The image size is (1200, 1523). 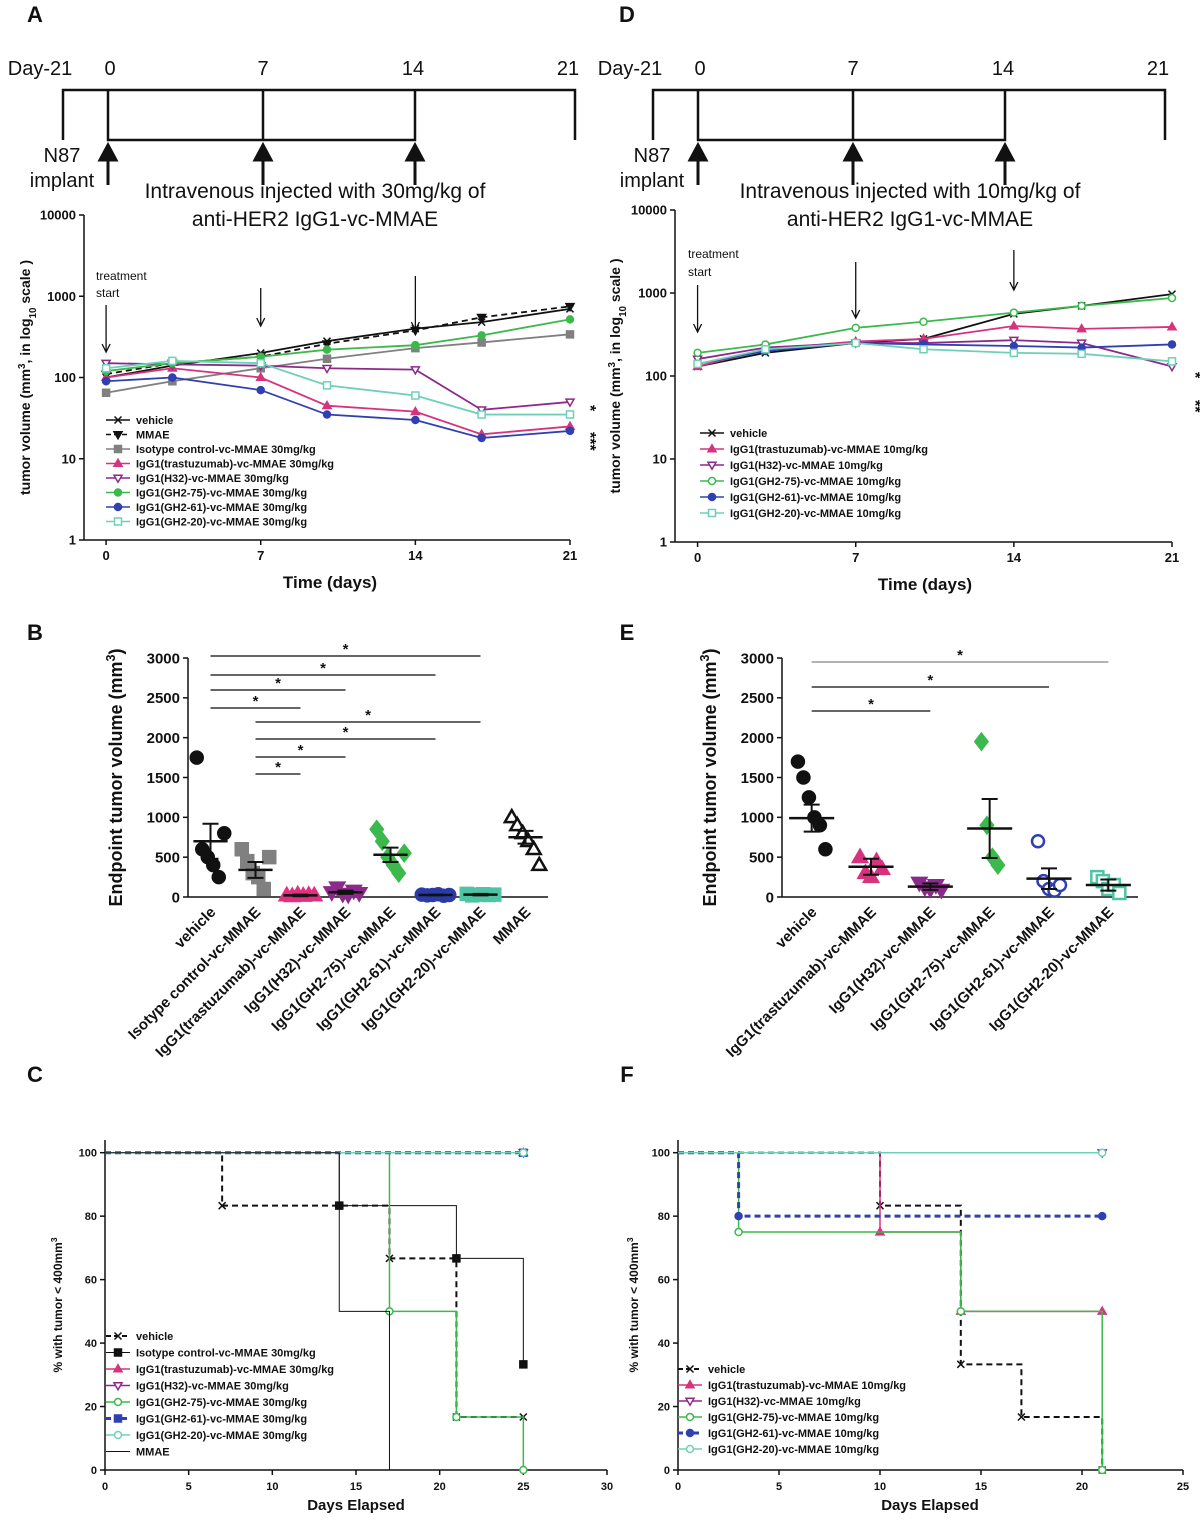 What do you see at coordinates (649, 210) in the screenshot?
I see `y-tick-label: 10000` at bounding box center [649, 210].